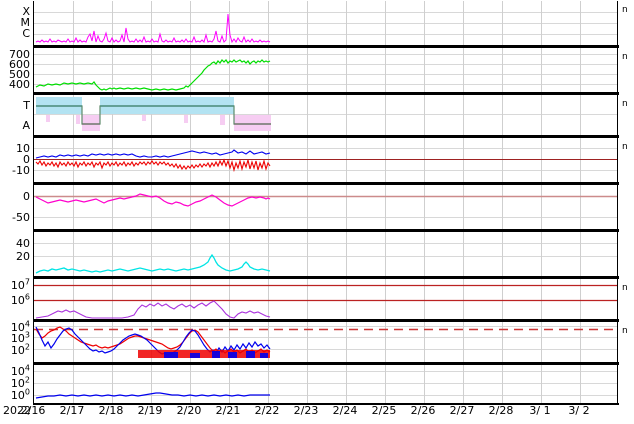 The image size is (634, 424). What do you see at coordinates (20, 394) in the screenshot?
I see `ytick-pf-1e0: 10⁰` at bounding box center [20, 394].